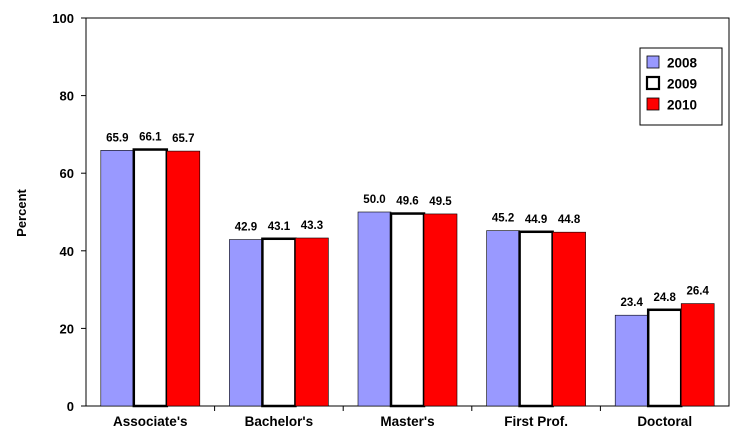 The width and height of the screenshot is (737, 437). What do you see at coordinates (21, 212) in the screenshot?
I see `y-axis-label: Percent` at bounding box center [21, 212].